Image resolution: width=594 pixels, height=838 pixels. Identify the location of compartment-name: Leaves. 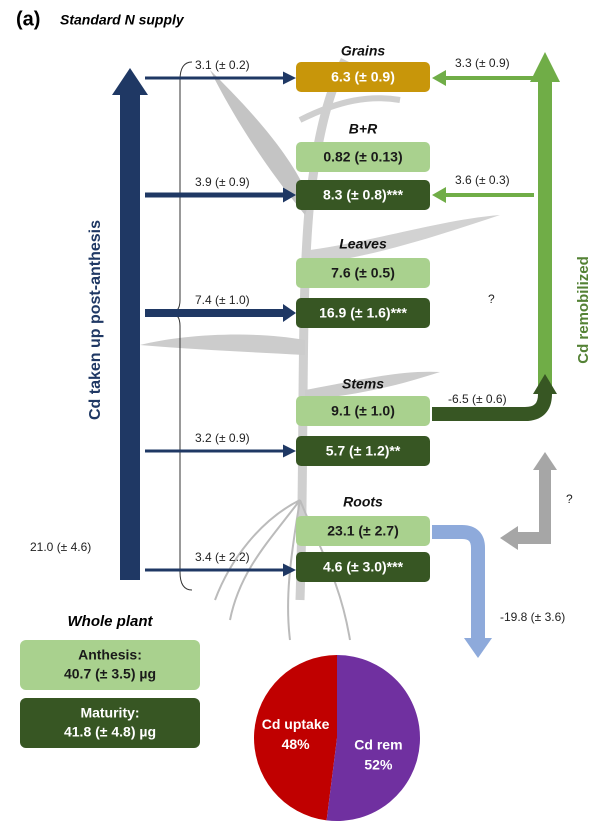
(363, 244).